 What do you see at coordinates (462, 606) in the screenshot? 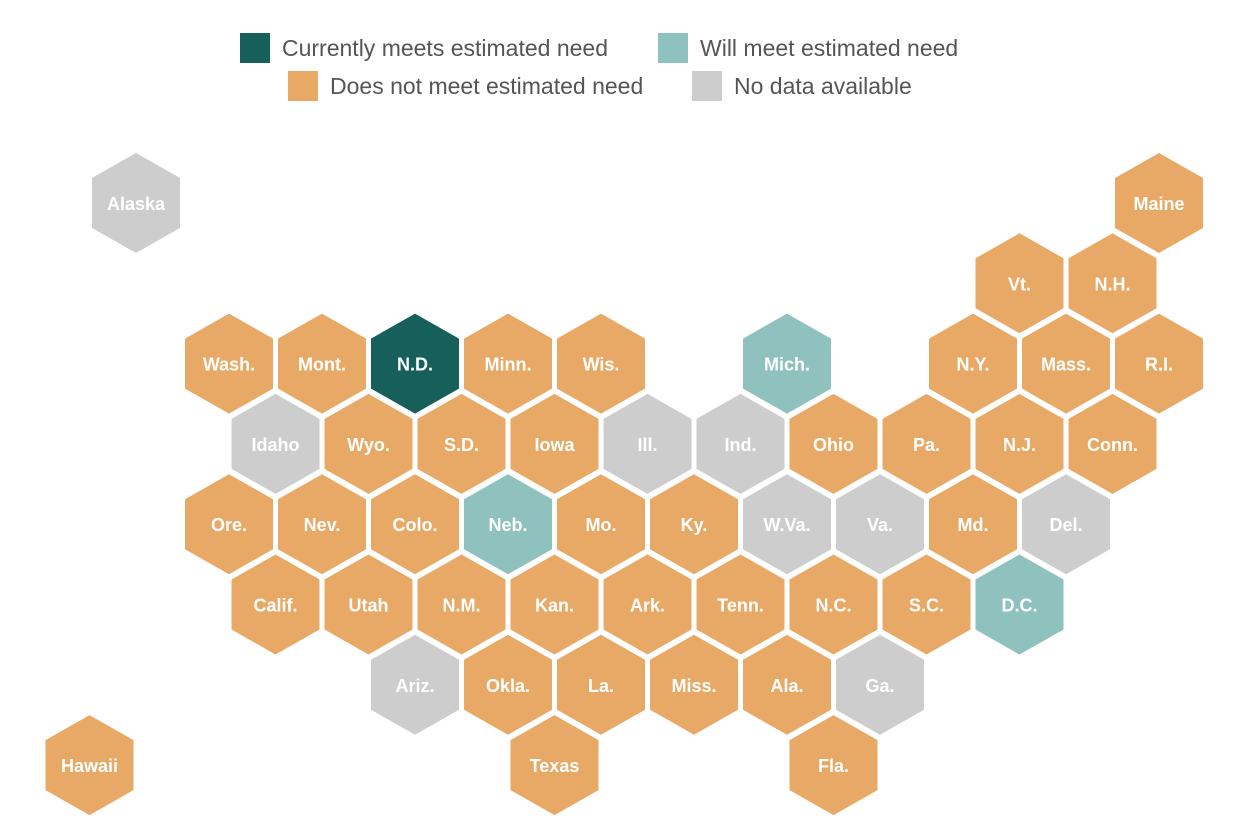
I see `state-label: N.M.` at bounding box center [462, 606].